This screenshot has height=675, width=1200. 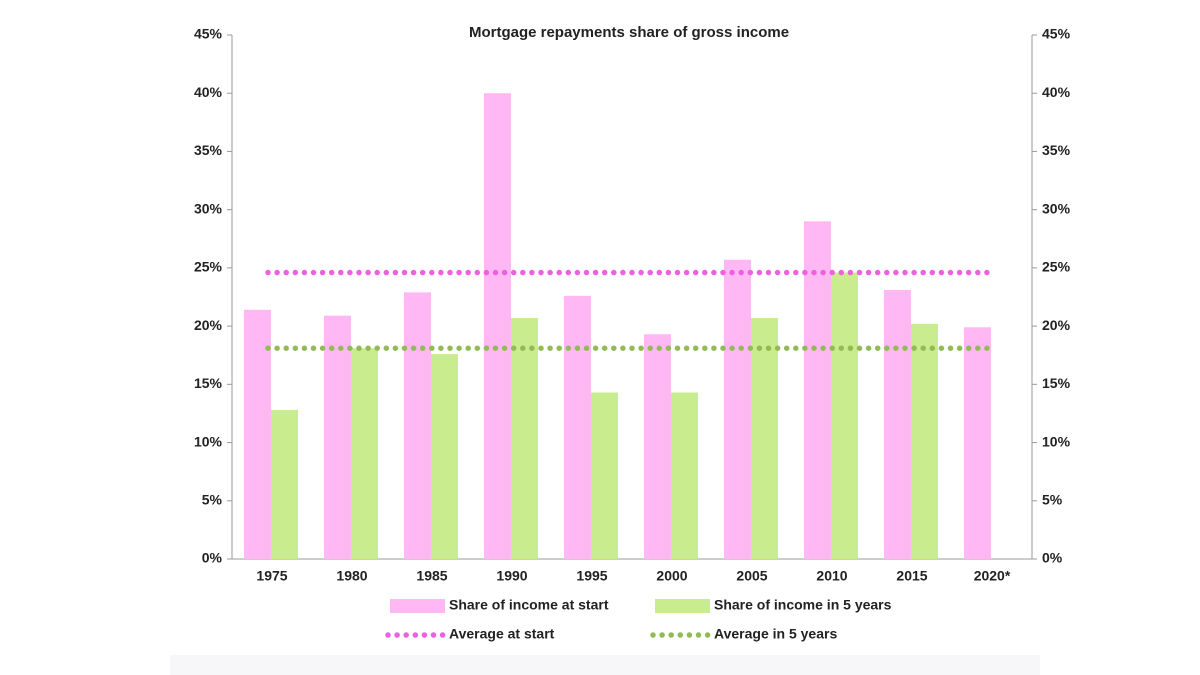 What do you see at coordinates (775, 634) in the screenshot?
I see `legend-label: Average in 5 years` at bounding box center [775, 634].